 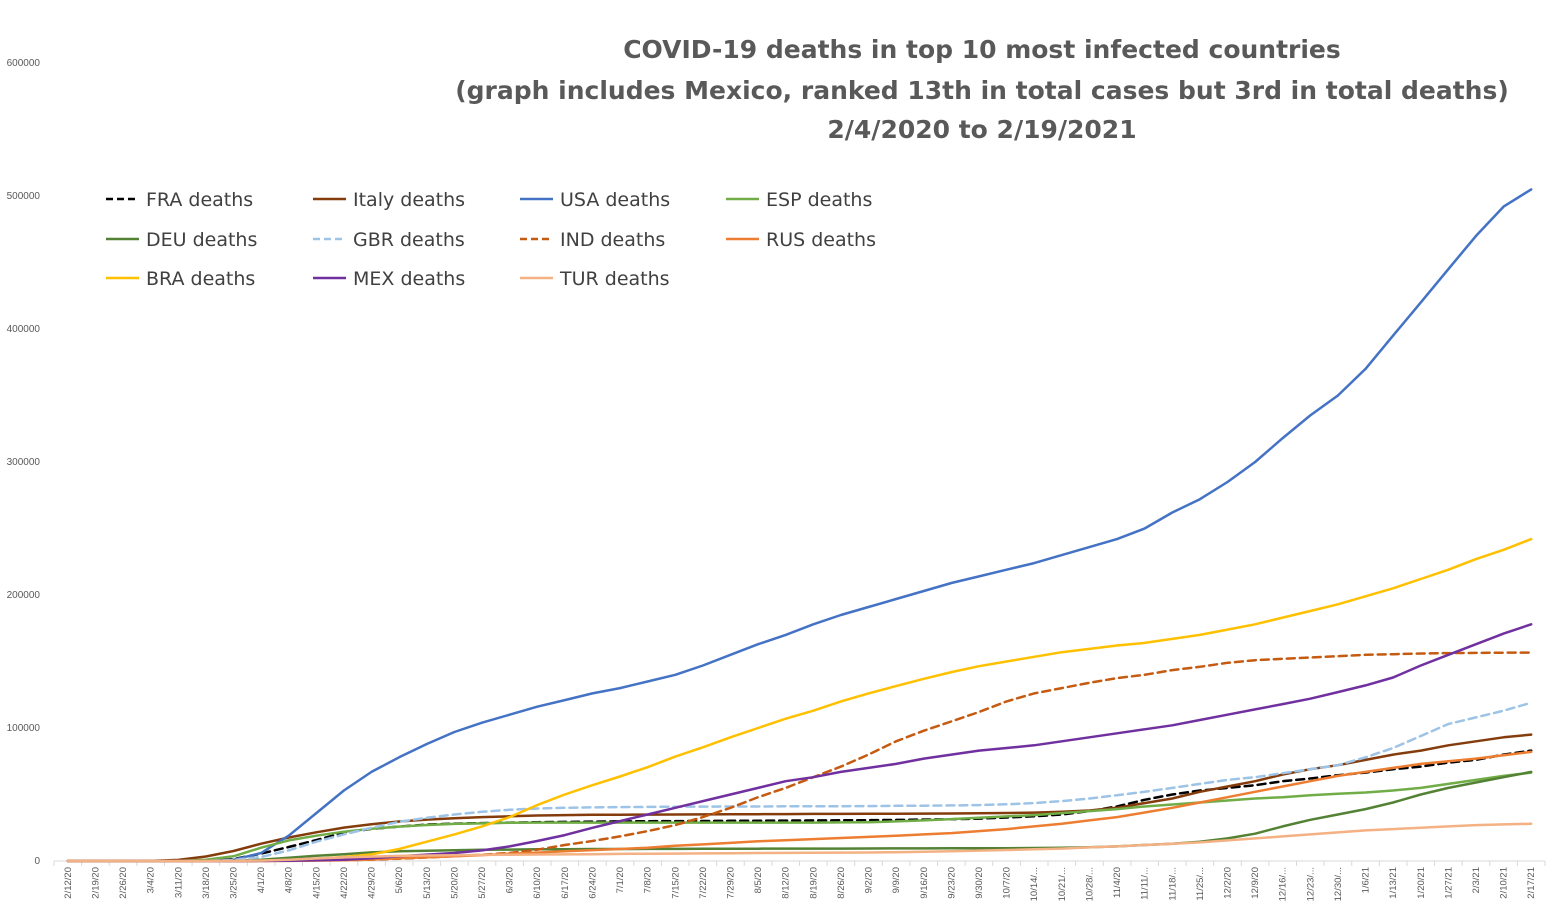 What do you see at coordinates (981, 129) in the screenshot?
I see `title-line-3: 2/4/2020 to 2/19/2021` at bounding box center [981, 129].